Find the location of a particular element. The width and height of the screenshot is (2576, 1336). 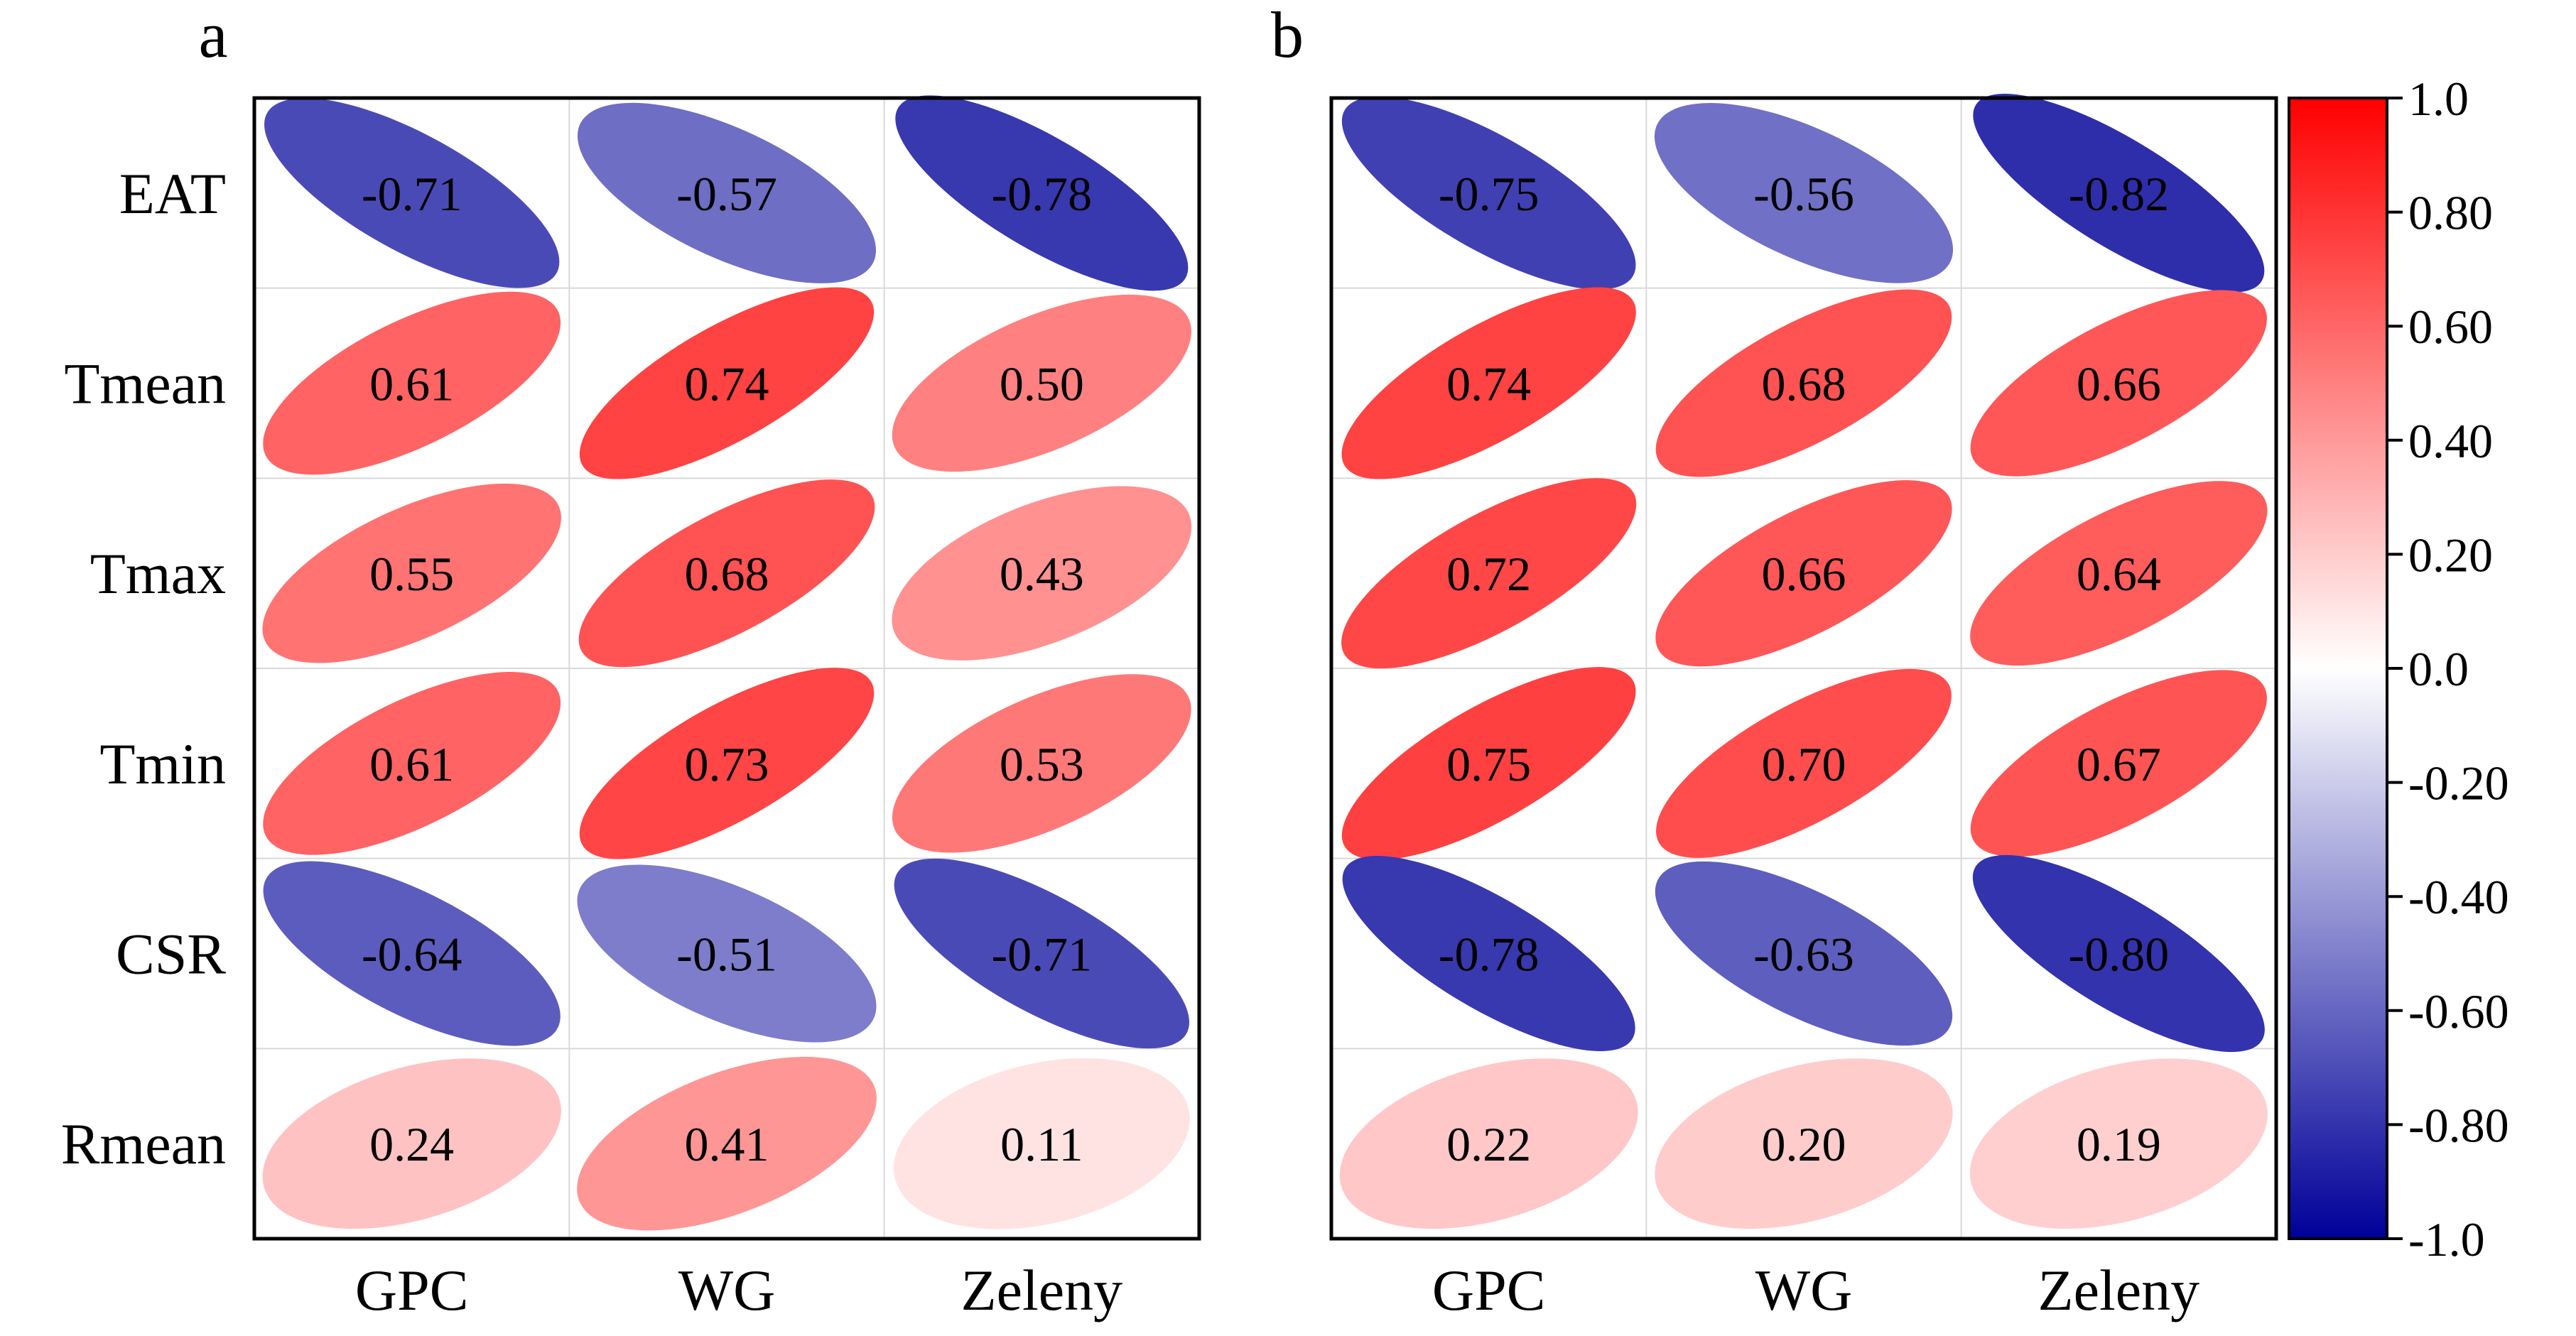

correlation-value-label: 0.53 is located at coordinates (1042, 764).